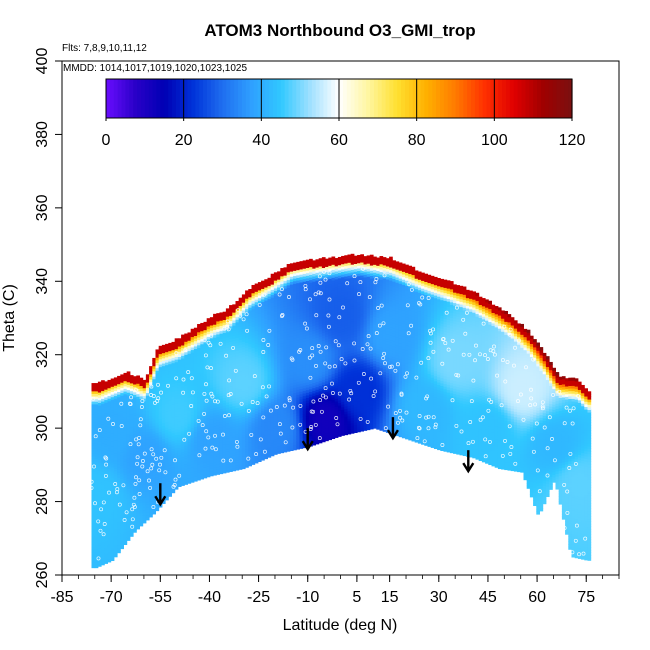 The image size is (650, 650). What do you see at coordinates (106, 140) in the screenshot?
I see `colorbar-tick-label: 0` at bounding box center [106, 140].